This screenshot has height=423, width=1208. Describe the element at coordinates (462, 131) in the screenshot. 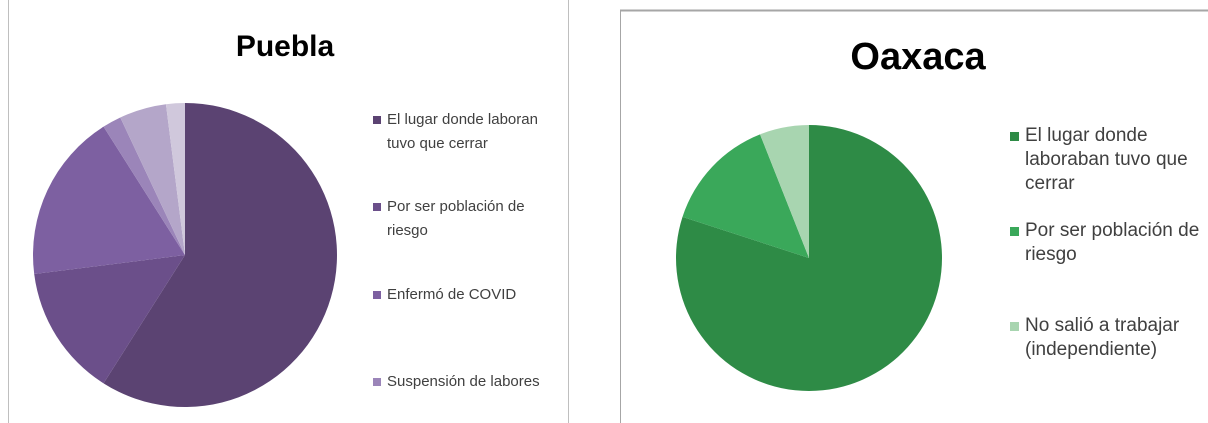

I see `legend-label: El lugar donde laboran tuvo que cerrar` at that location.